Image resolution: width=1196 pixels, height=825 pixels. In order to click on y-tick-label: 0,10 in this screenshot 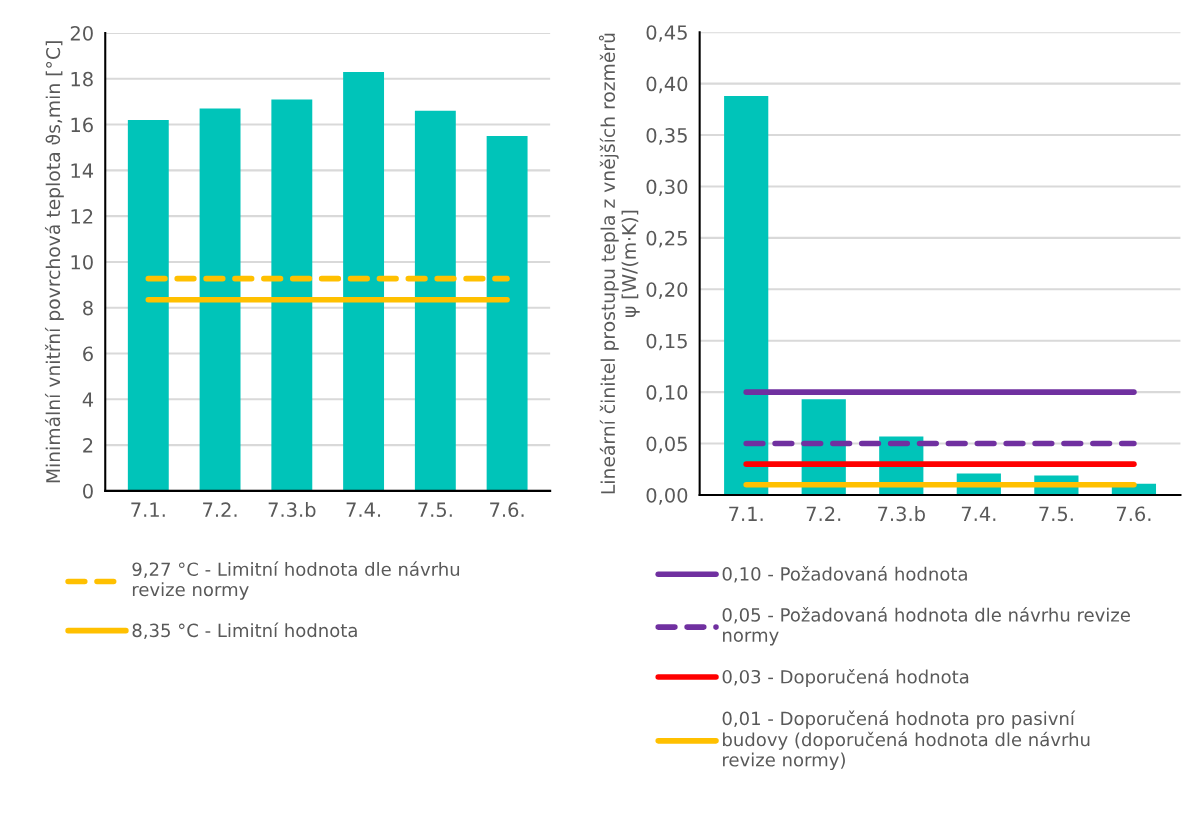, I will do `click(667, 393)`.